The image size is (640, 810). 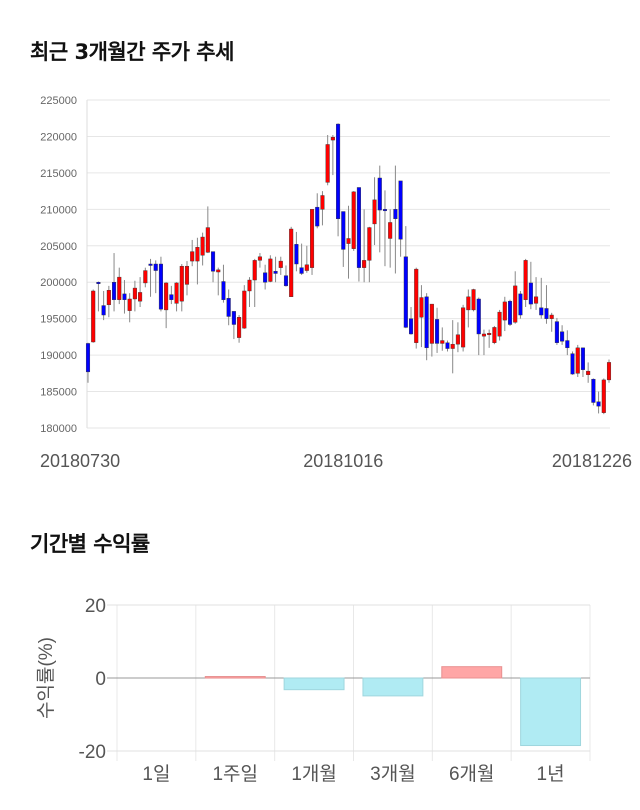 I want to click on y-tick-label: 205000, so click(x=58, y=247).